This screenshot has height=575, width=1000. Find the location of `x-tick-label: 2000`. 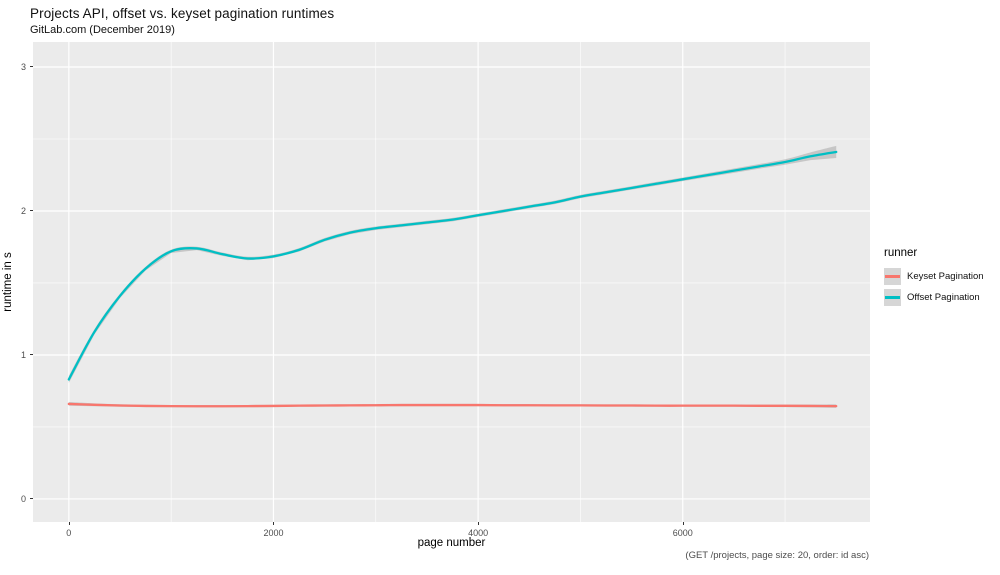

x-tick-label: 2000 is located at coordinates (273, 533).